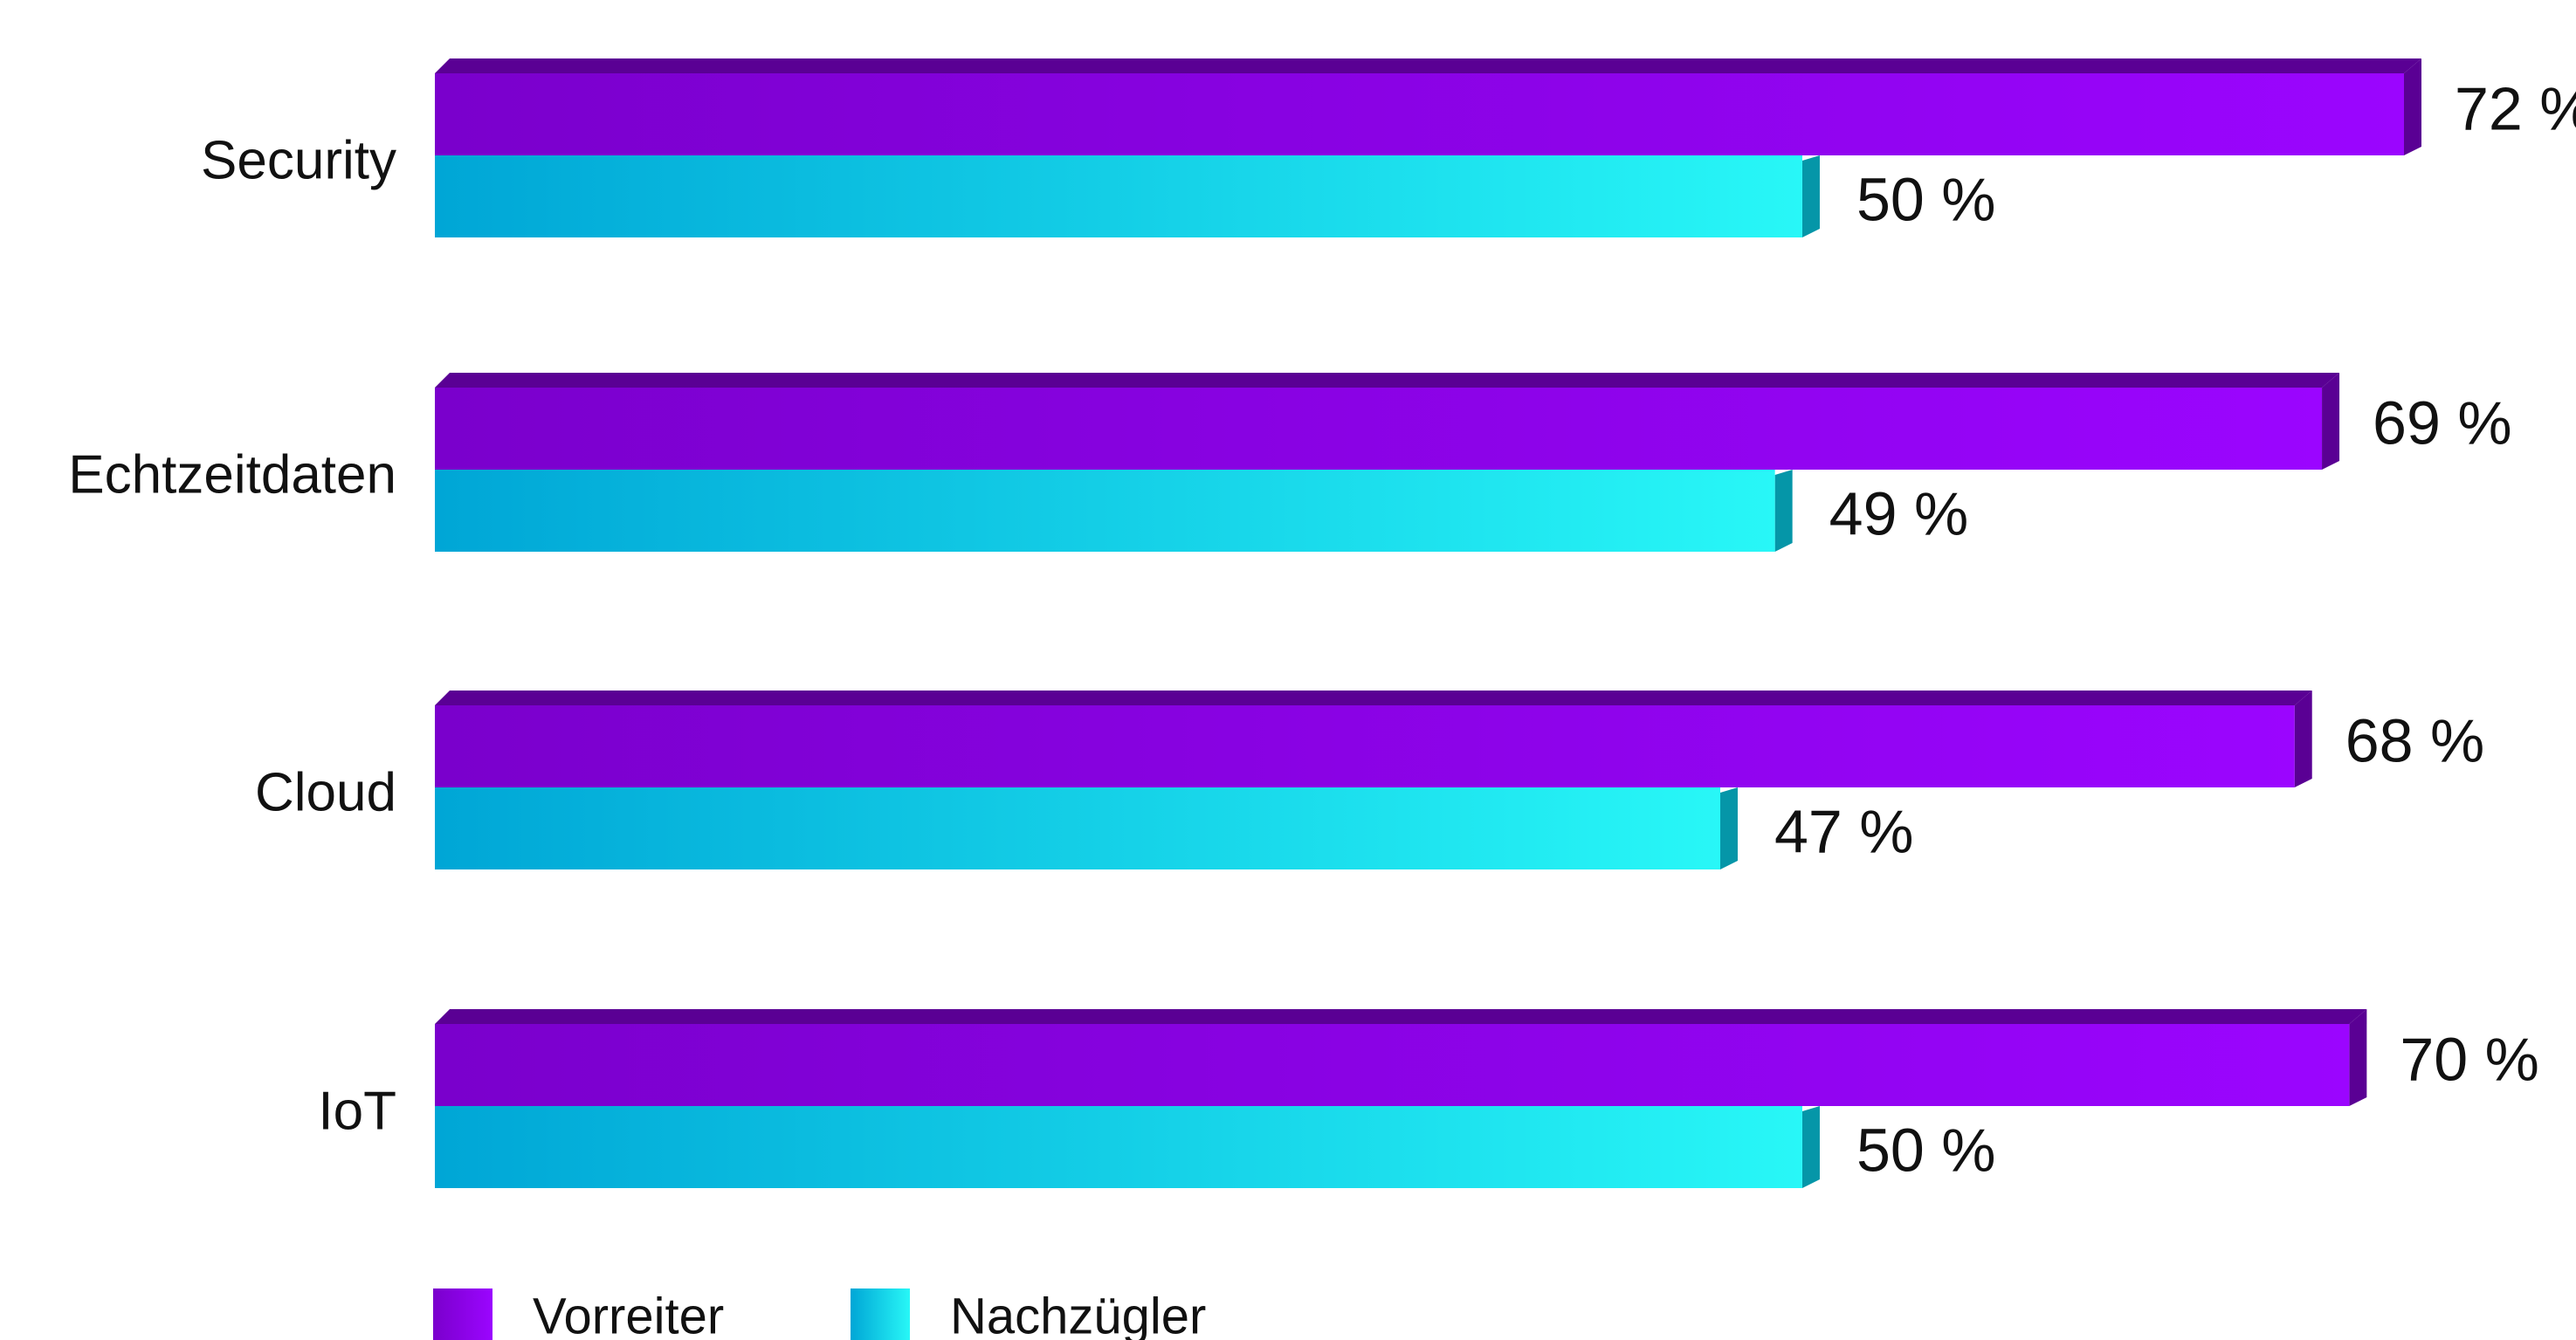 This screenshot has width=2576, height=1340. Describe the element at coordinates (2469, 1059) in the screenshot. I see `value-label-vorreiter-iot: 70 %` at that location.